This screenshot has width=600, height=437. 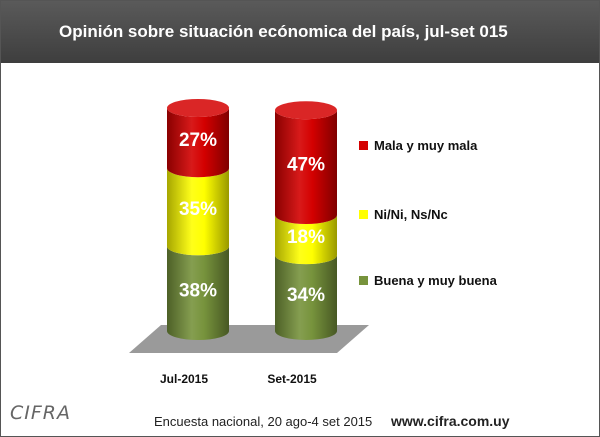 What do you see at coordinates (306, 110) in the screenshot?
I see `bar-top-Set-2015` at bounding box center [306, 110].